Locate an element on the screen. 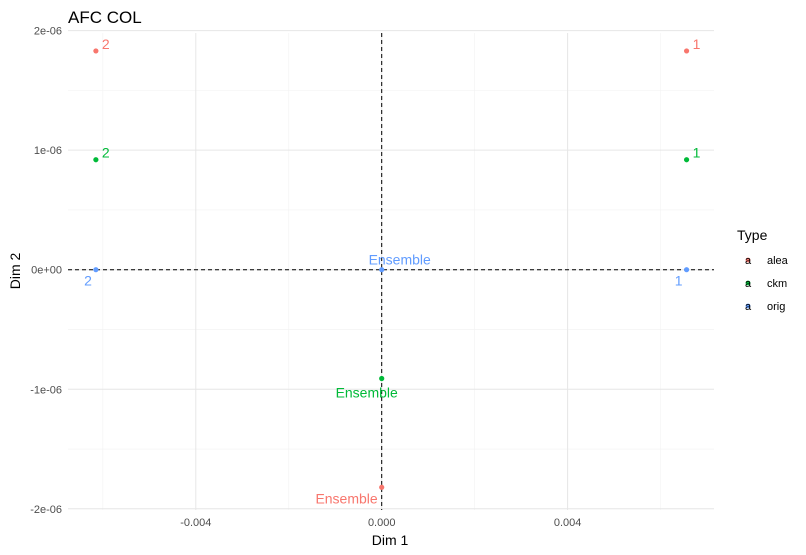 Image resolution: width=806 pixels, height=555 pixels. legend-item-ckm: a ckm is located at coordinates (766, 284).